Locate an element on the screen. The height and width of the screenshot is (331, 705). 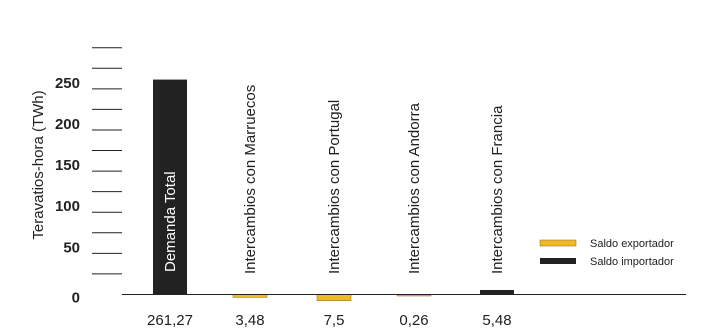
y-tick-label: 50 is located at coordinates (71, 247).